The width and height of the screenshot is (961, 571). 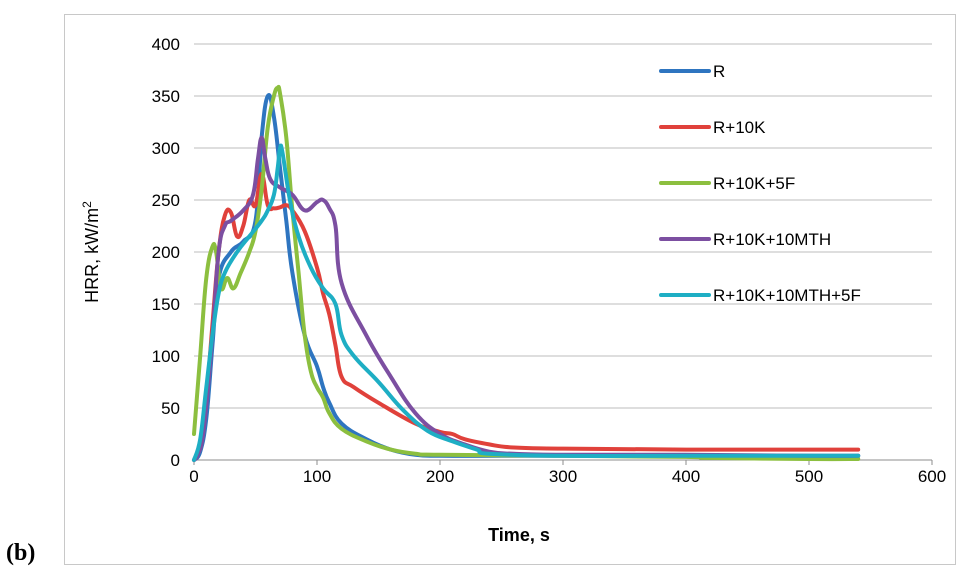 I want to click on y-axis-title: HRR, kW/m2, so click(x=91, y=252).